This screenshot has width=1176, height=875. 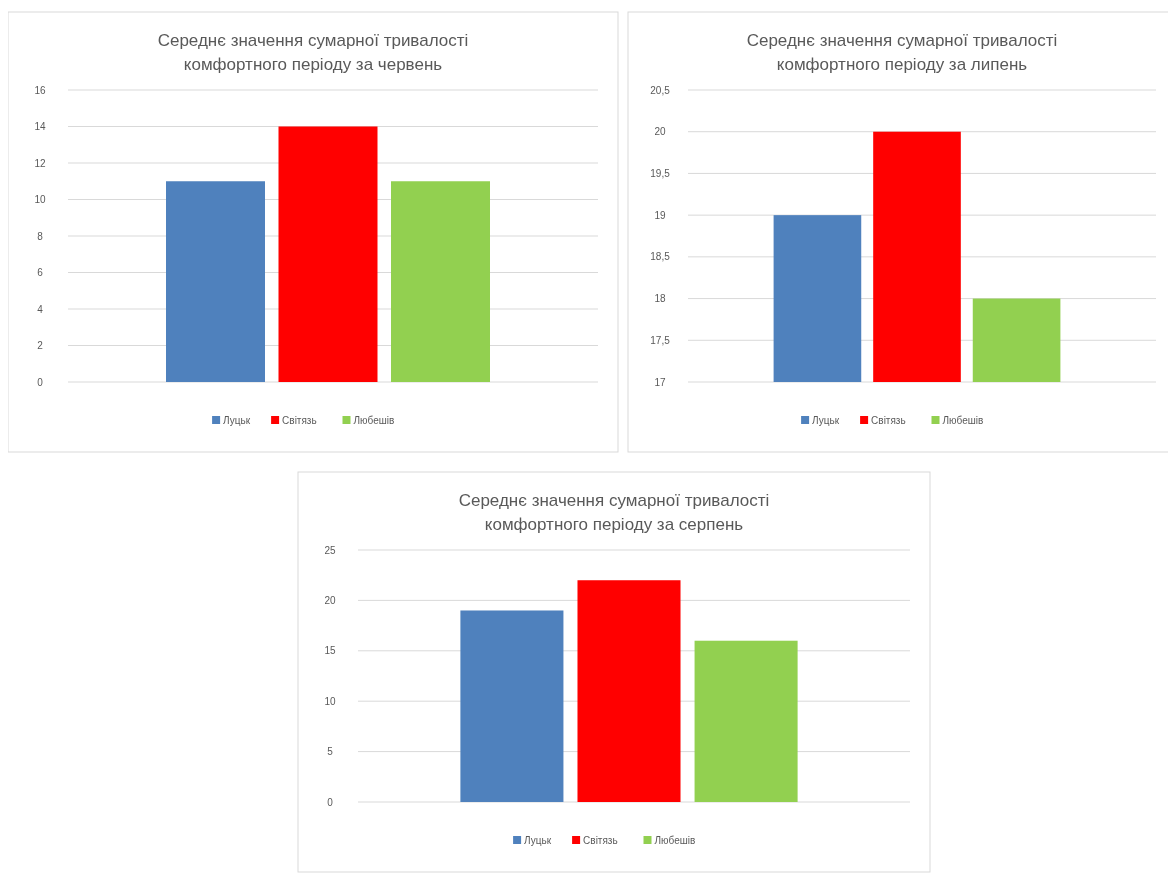 I want to click on y-tick-label: 5, so click(x=330, y=752).